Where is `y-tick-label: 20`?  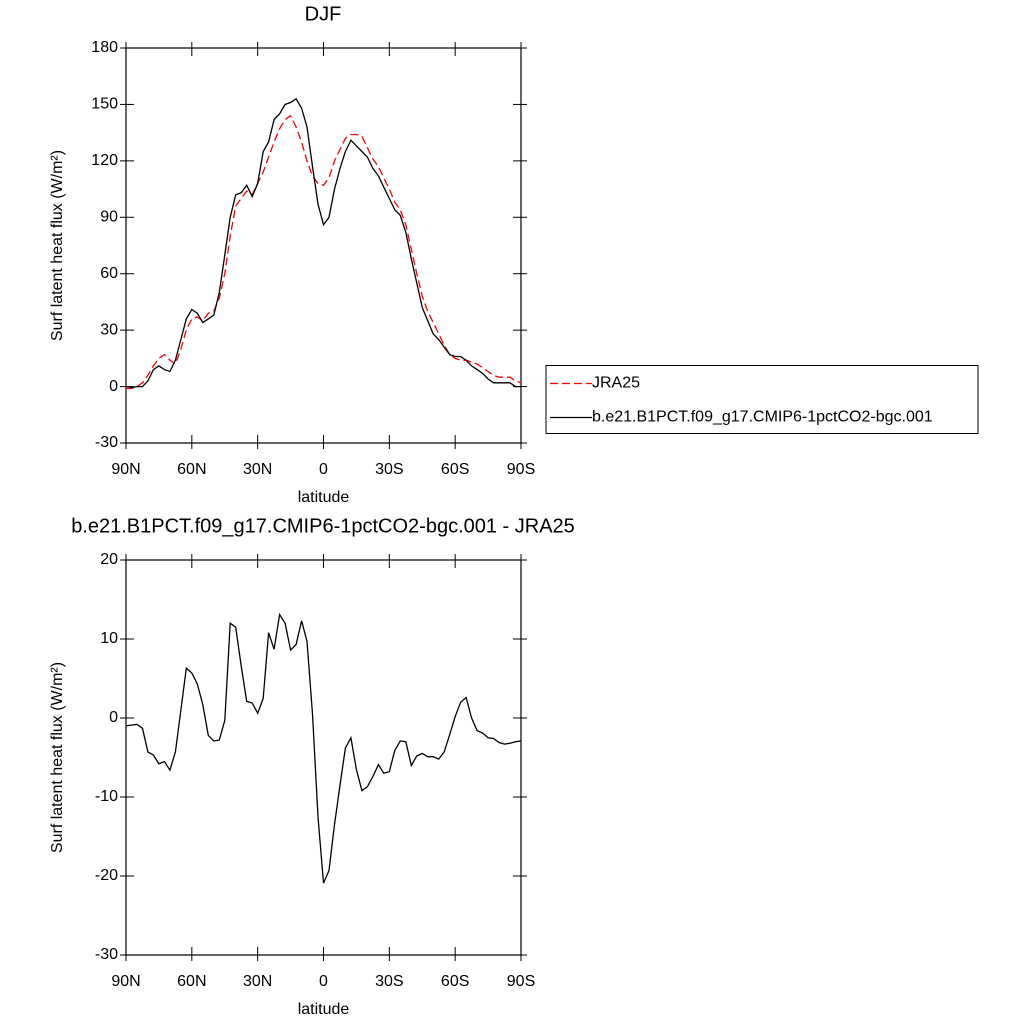 y-tick-label: 20 is located at coordinates (109, 559).